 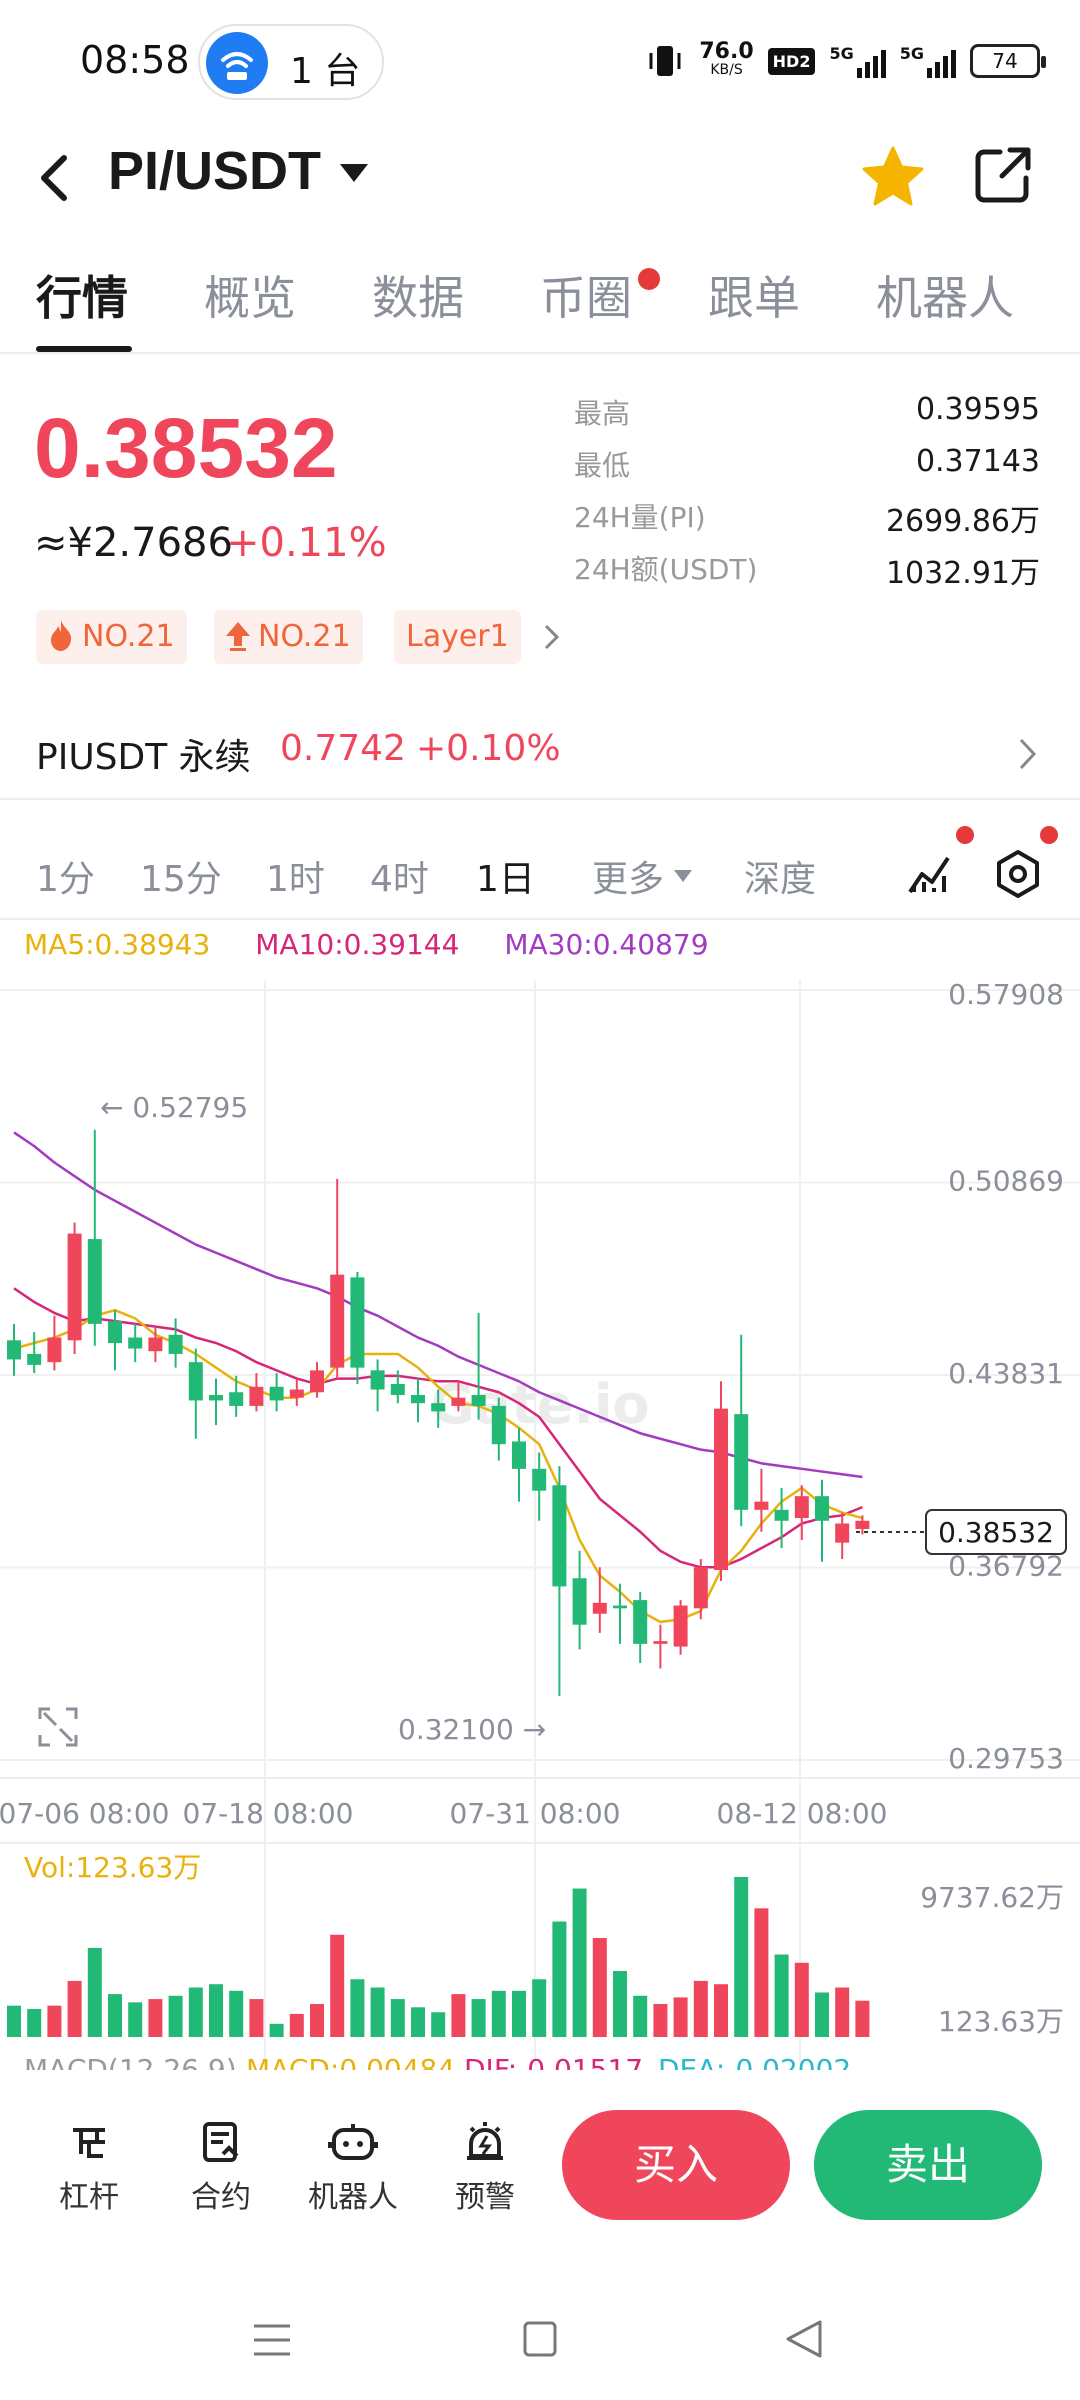 I want to click on robot-icon, so click(x=353, y=2142).